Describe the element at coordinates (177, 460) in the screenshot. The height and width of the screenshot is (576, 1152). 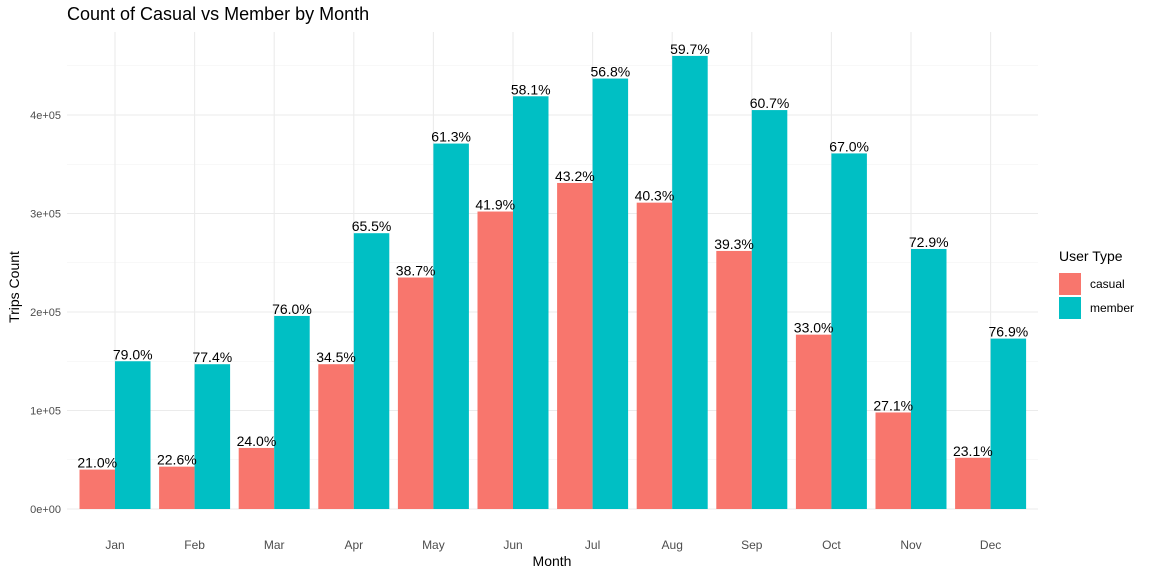
I see `data-label-casual-feb: 22.6%` at that location.